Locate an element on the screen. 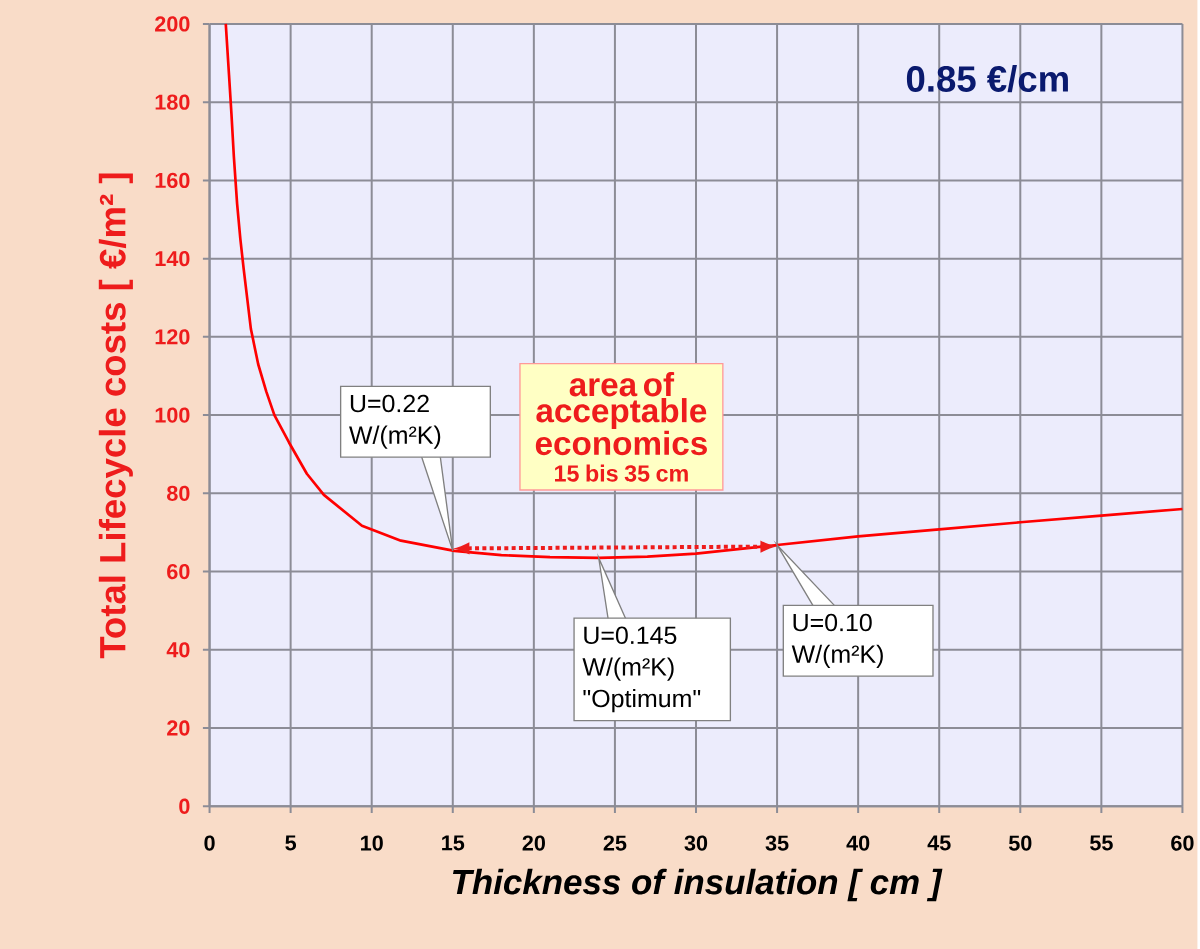 The width and height of the screenshot is (1200, 949). x-tick-label: 35 is located at coordinates (777, 843).